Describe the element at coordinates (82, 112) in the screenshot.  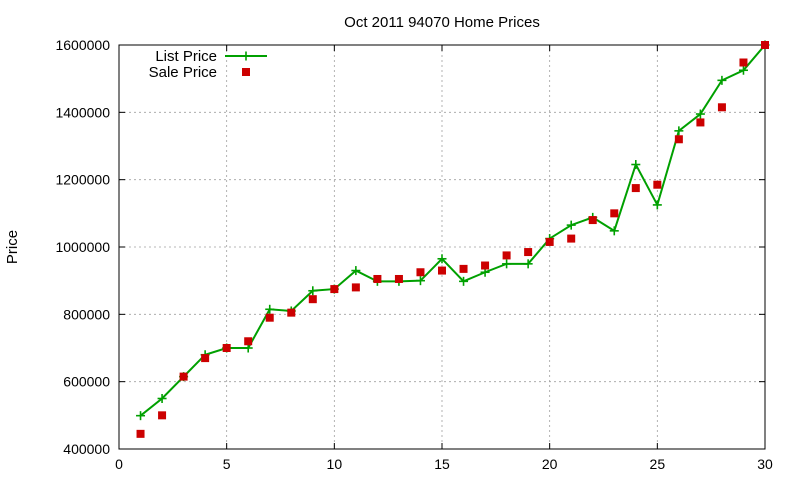
I see `y-tick-label: 1400000` at that location.